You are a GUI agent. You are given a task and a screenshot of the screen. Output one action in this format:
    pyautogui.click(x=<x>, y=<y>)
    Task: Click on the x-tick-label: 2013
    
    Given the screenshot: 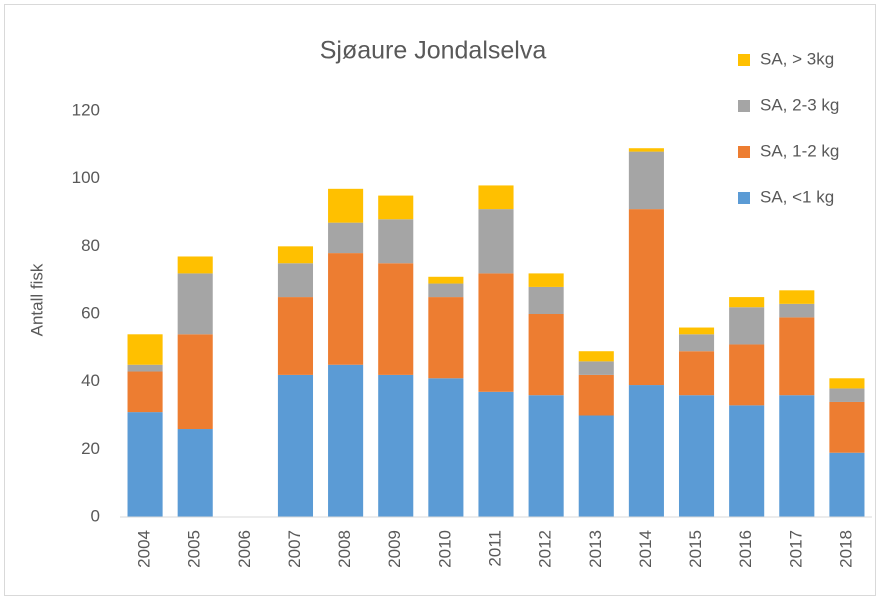 What is the action you would take?
    pyautogui.click(x=595, y=549)
    